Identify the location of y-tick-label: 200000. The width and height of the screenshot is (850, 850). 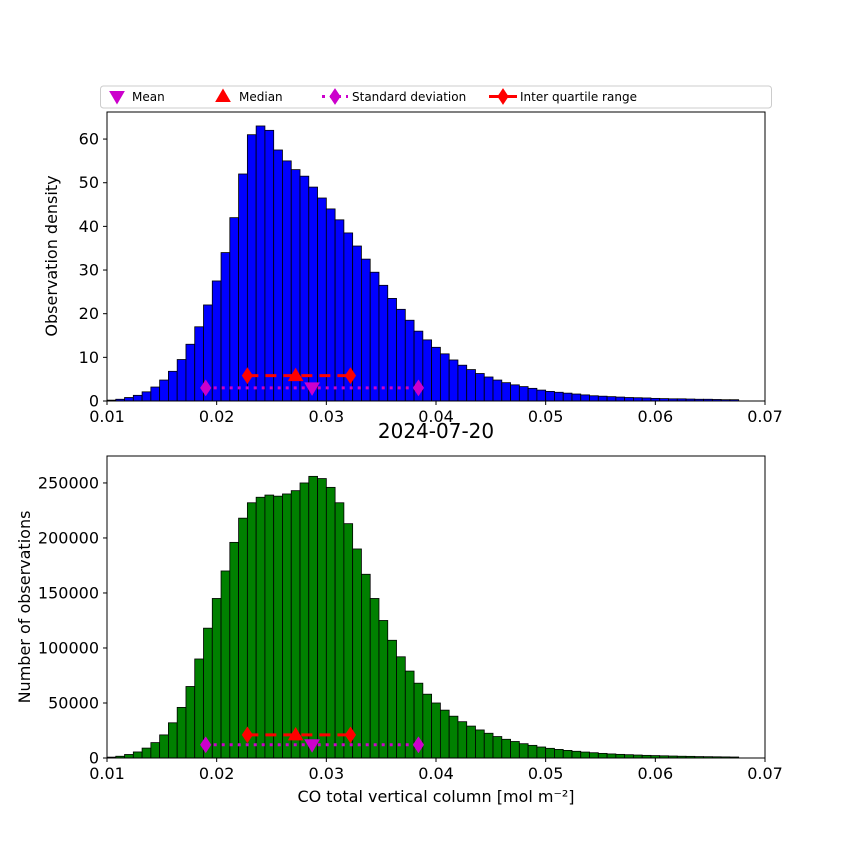
(68, 537).